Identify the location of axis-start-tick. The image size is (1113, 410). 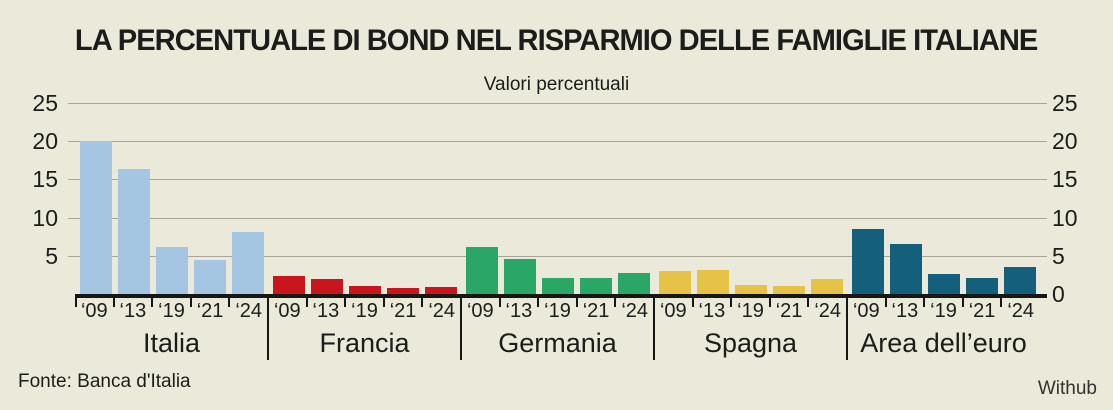
(76, 302).